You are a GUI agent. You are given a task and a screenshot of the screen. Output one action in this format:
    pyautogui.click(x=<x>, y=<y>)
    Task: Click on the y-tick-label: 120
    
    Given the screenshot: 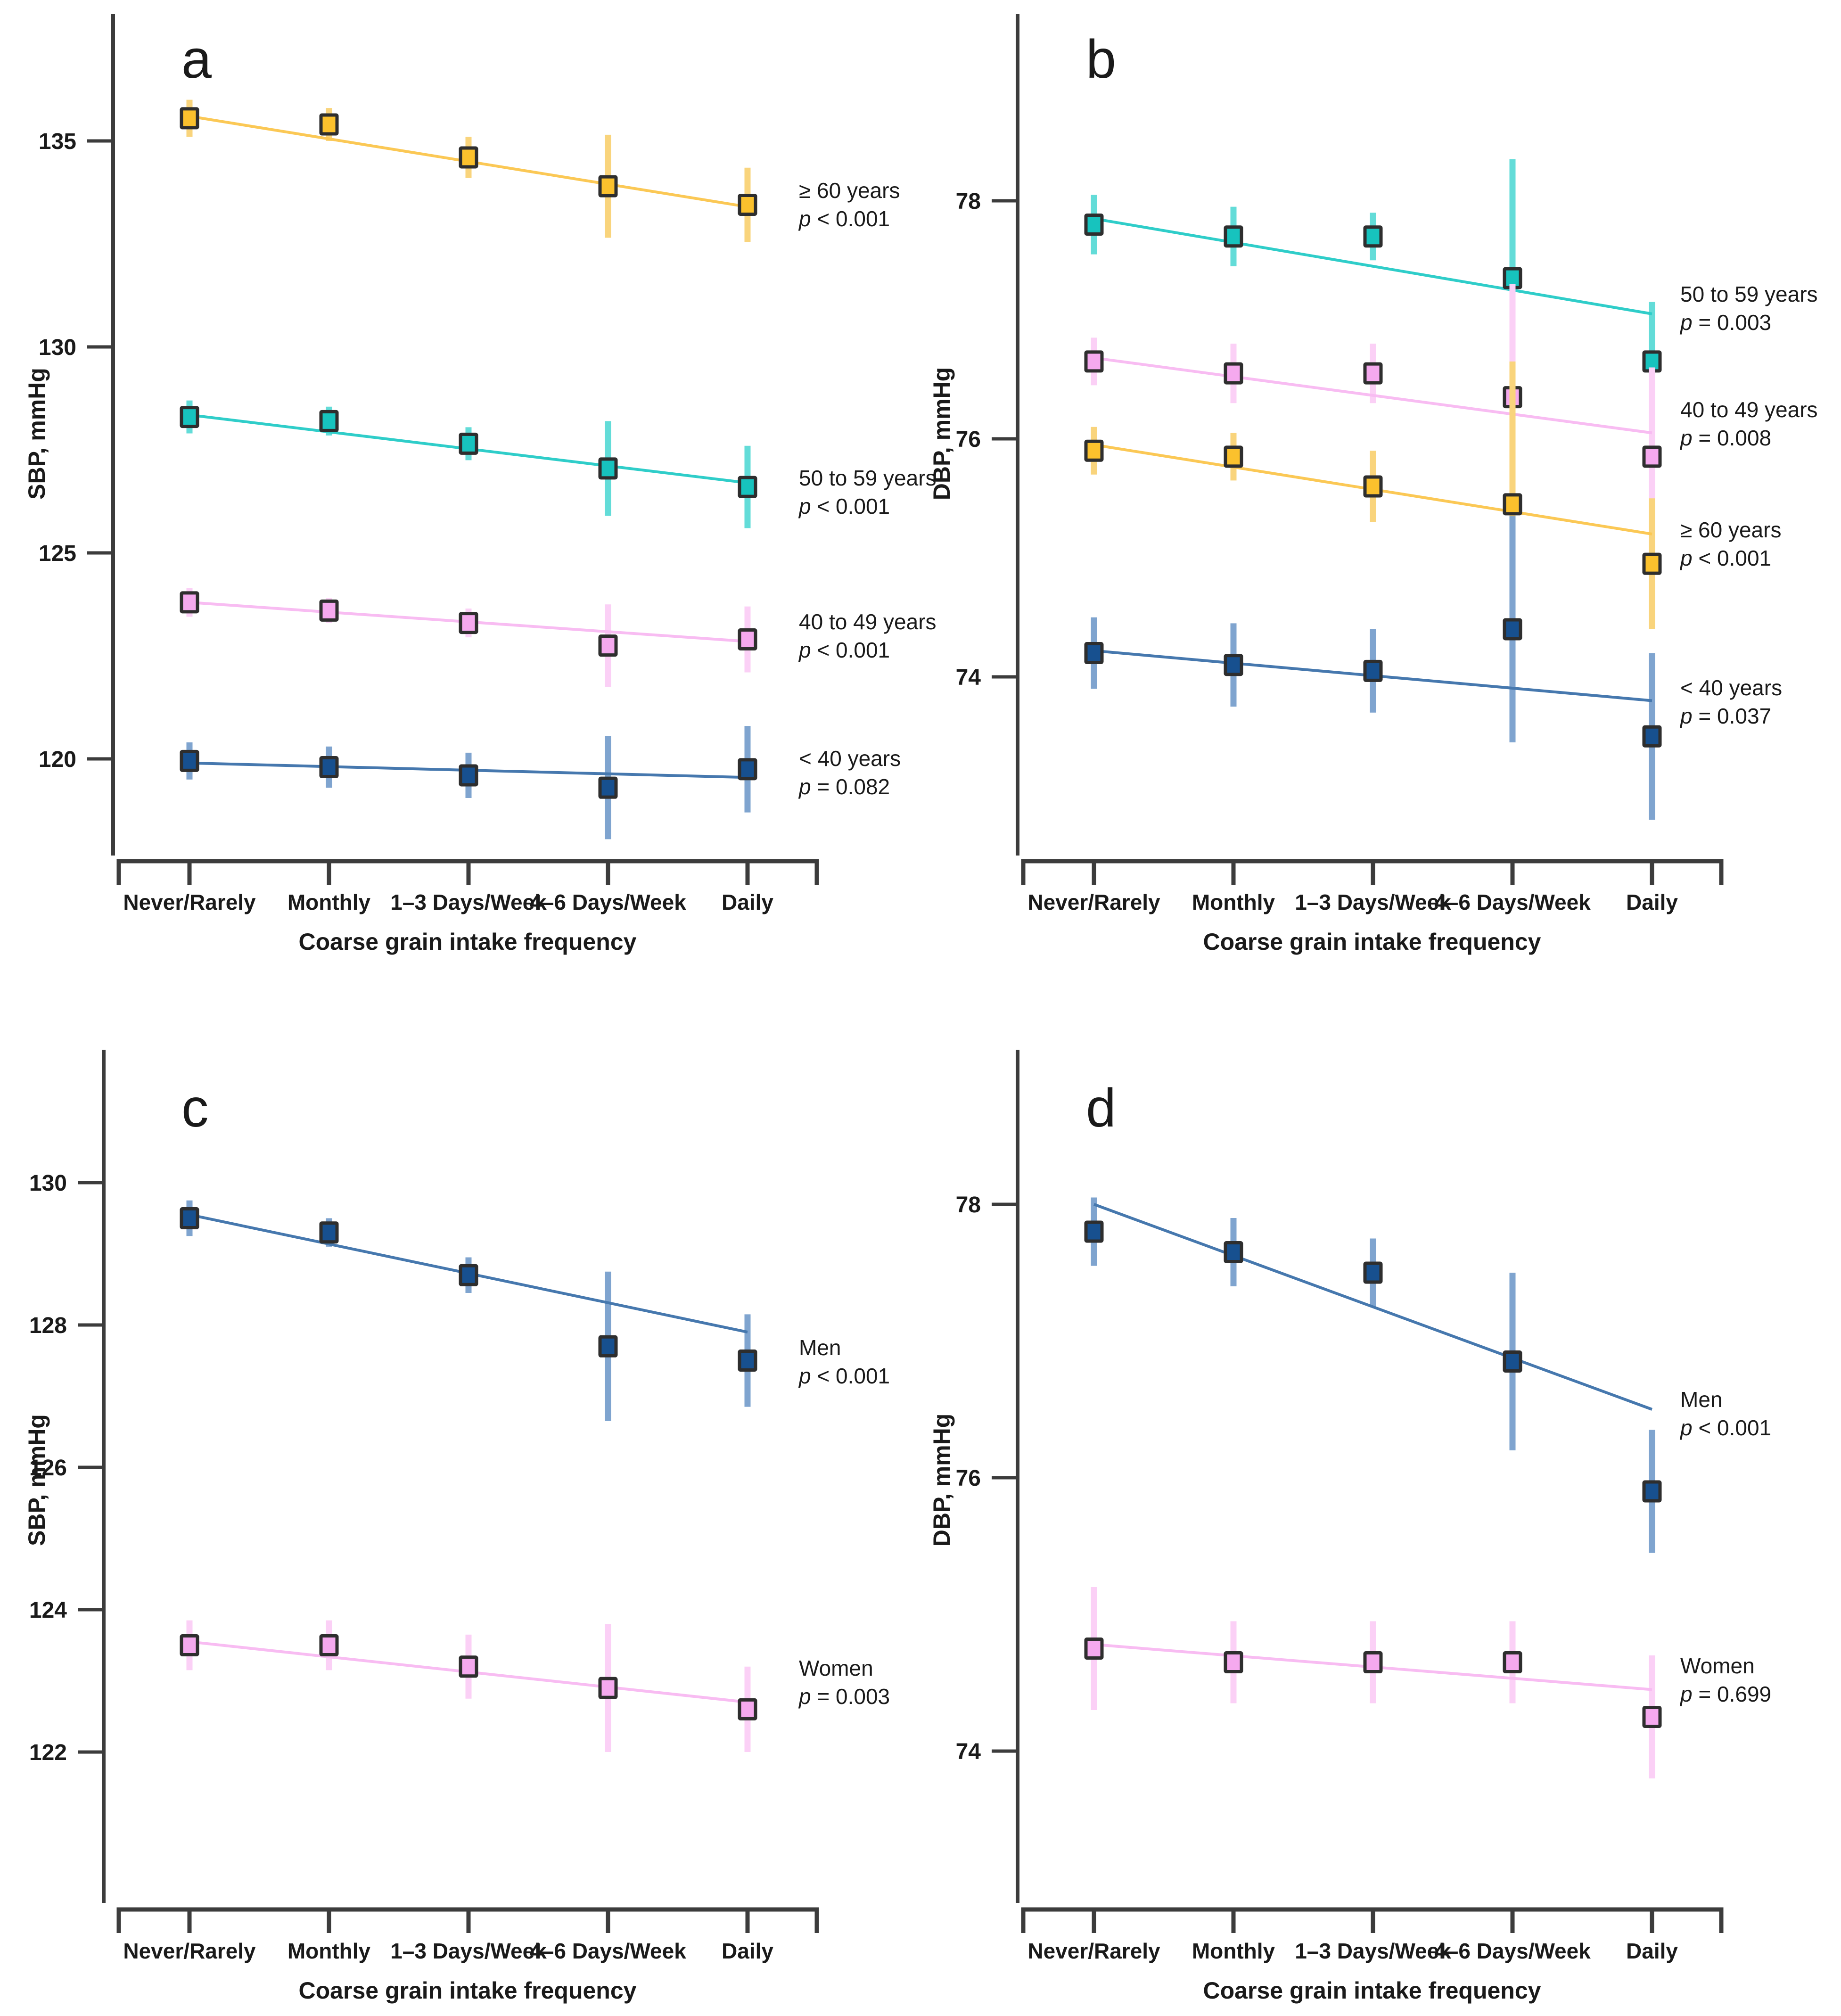 What is the action you would take?
    pyautogui.click(x=58, y=759)
    